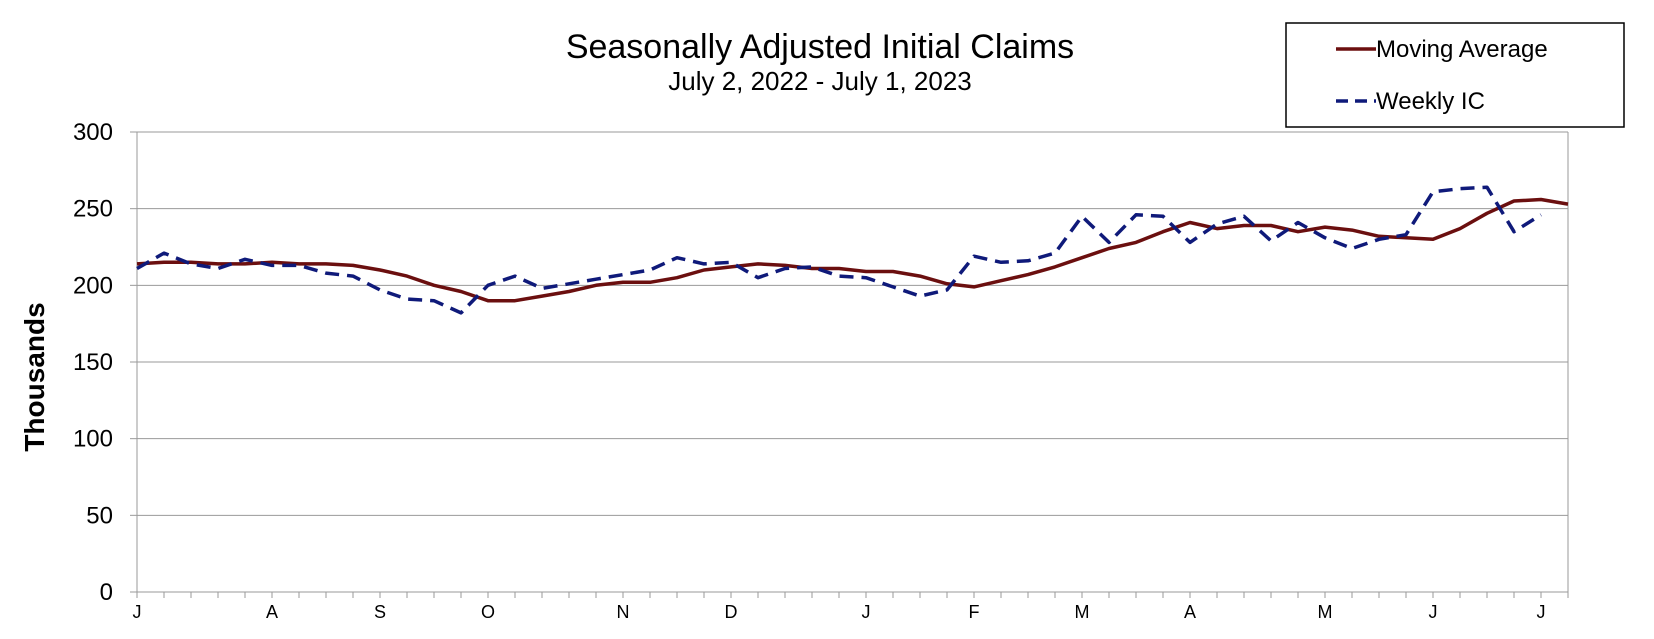 The image size is (1654, 639). I want to click on chart-title: Seasonally Adjusted Initial Claims, so click(820, 47).